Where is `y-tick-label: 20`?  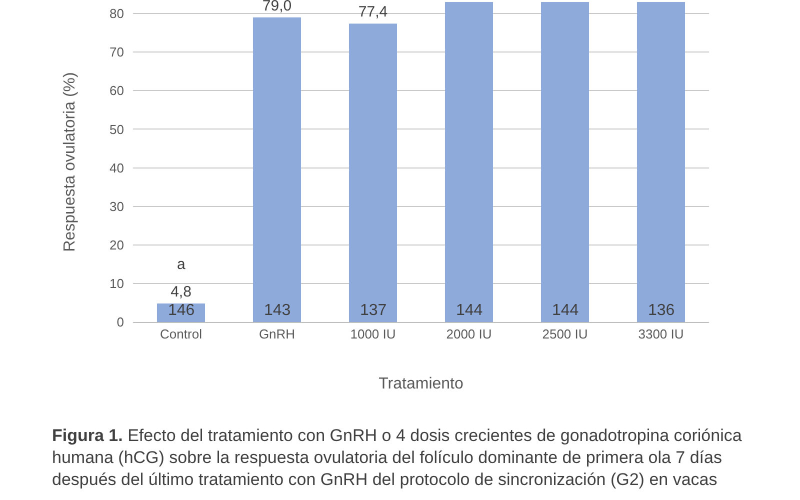 y-tick-label: 20 is located at coordinates (117, 244).